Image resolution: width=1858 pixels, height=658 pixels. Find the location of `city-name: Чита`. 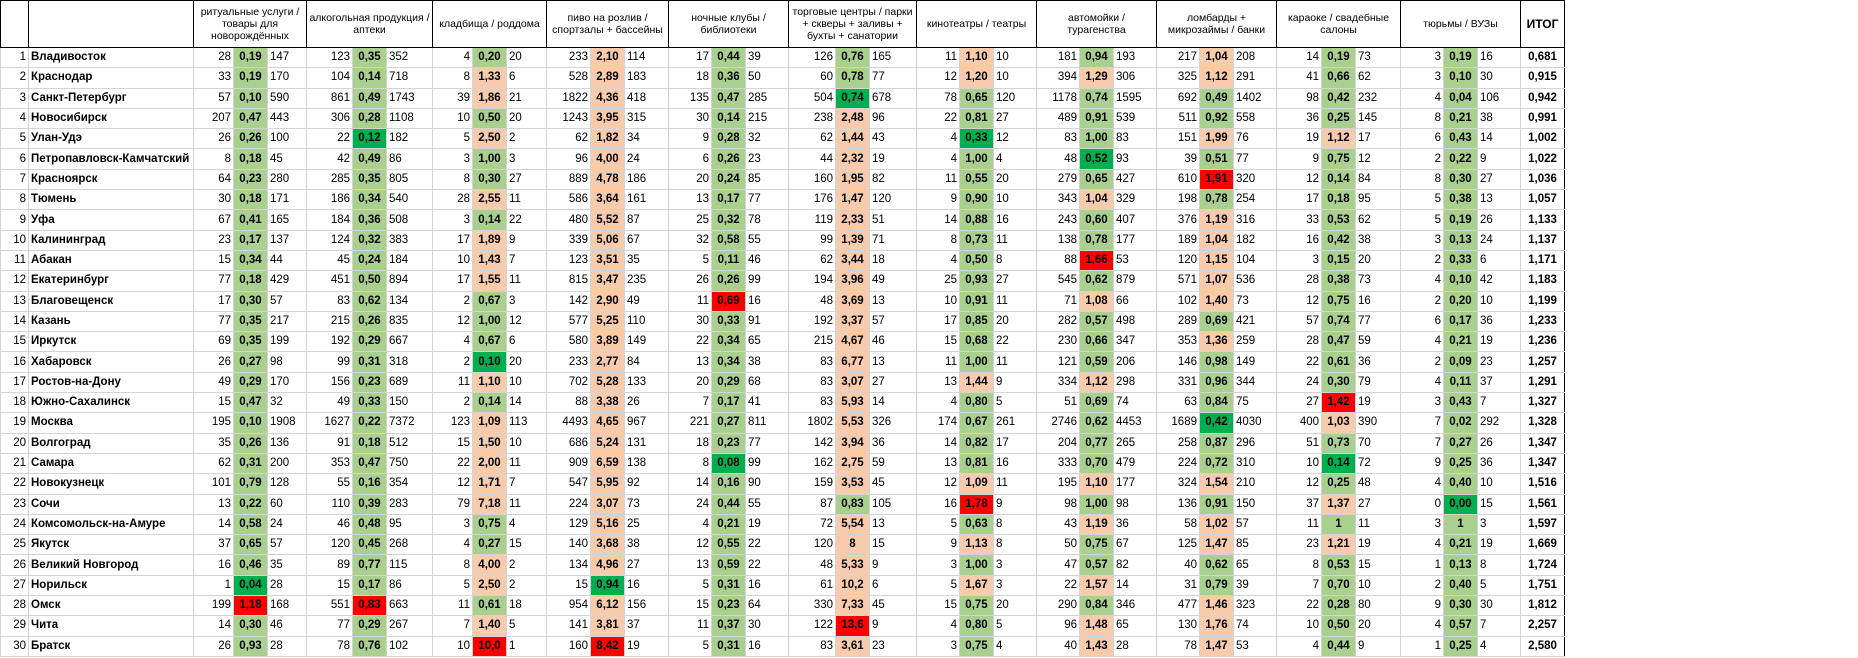

city-name: Чита is located at coordinates (111, 626).